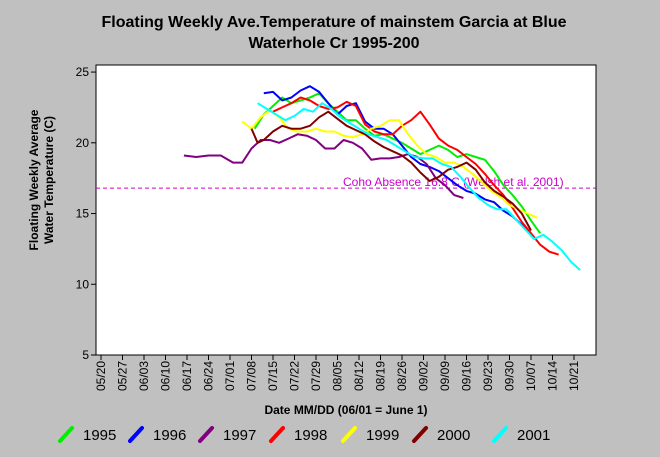 This screenshot has height=457, width=660. Describe the element at coordinates (488, 376) in the screenshot. I see `x-tick-label-18: 09/23` at that location.